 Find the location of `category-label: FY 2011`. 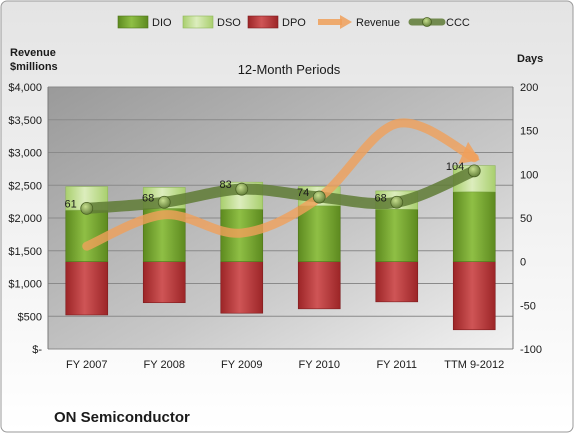

category-label: FY 2011 is located at coordinates (396, 365).